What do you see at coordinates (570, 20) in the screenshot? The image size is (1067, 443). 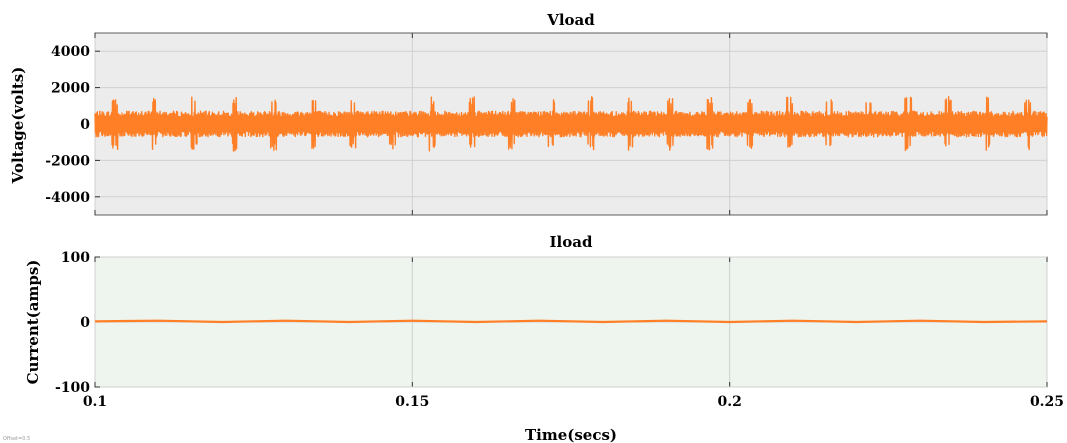 I see `chart-title-vload: Vload` at bounding box center [570, 20].